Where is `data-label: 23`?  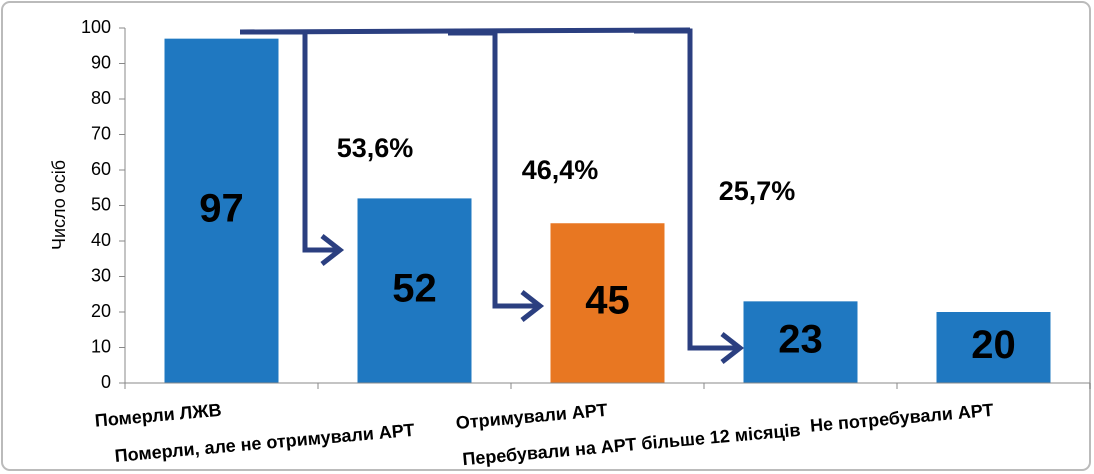
data-label: 23 is located at coordinates (800, 340).